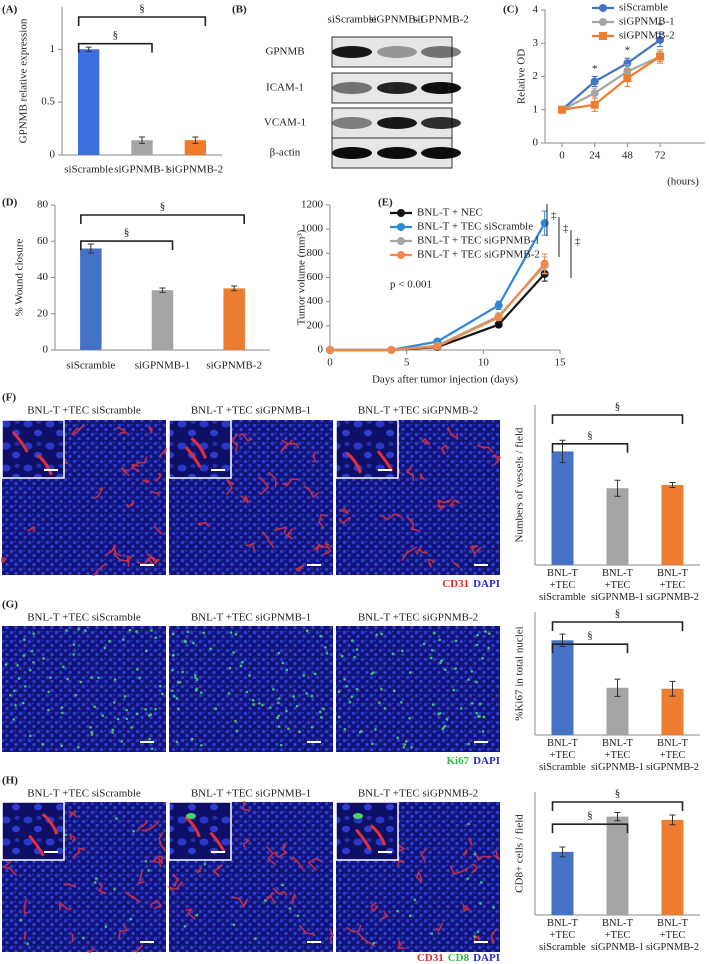  What do you see at coordinates (33, 449) in the screenshot?
I see `inset` at bounding box center [33, 449].